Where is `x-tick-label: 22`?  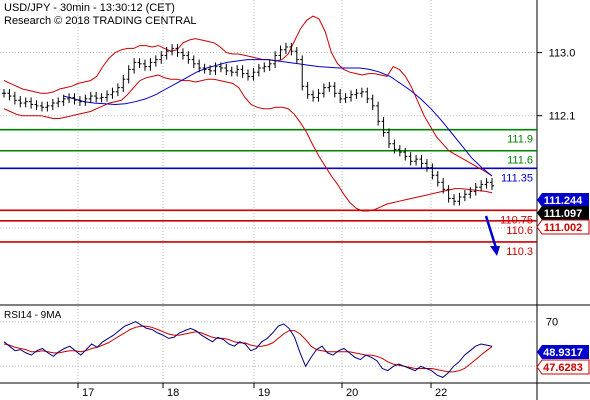 x-tick-label: 22 is located at coordinates (441, 393).